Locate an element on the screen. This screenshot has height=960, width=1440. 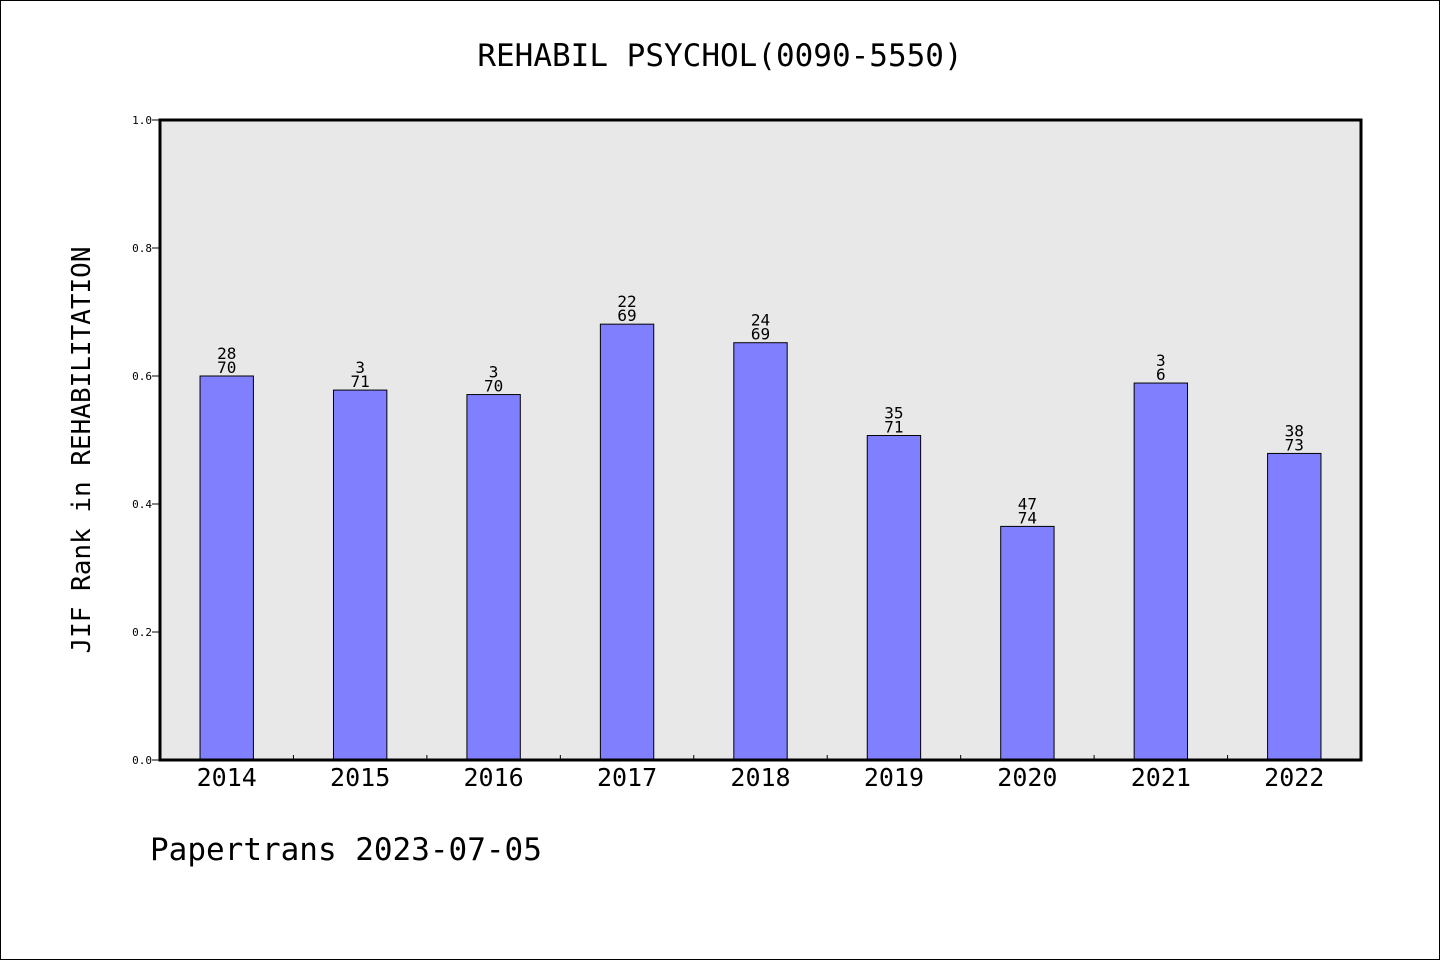
x-tick-label: 2018 is located at coordinates (760, 777).